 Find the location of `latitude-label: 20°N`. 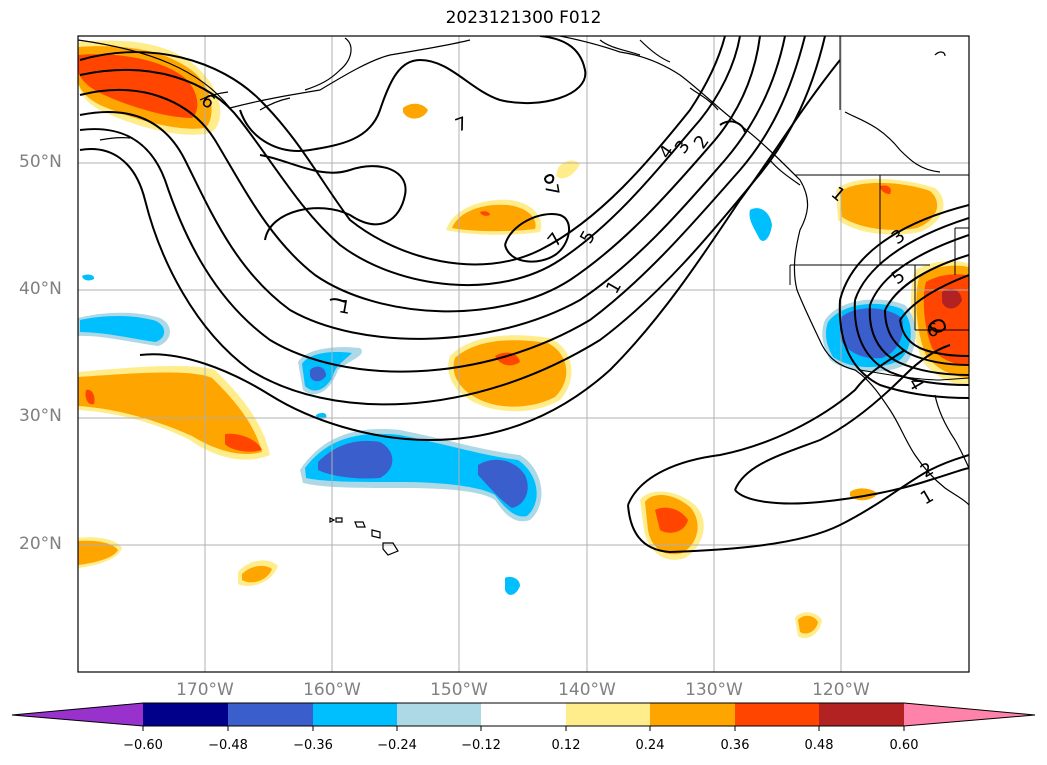

latitude-label: 20°N is located at coordinates (40, 544).